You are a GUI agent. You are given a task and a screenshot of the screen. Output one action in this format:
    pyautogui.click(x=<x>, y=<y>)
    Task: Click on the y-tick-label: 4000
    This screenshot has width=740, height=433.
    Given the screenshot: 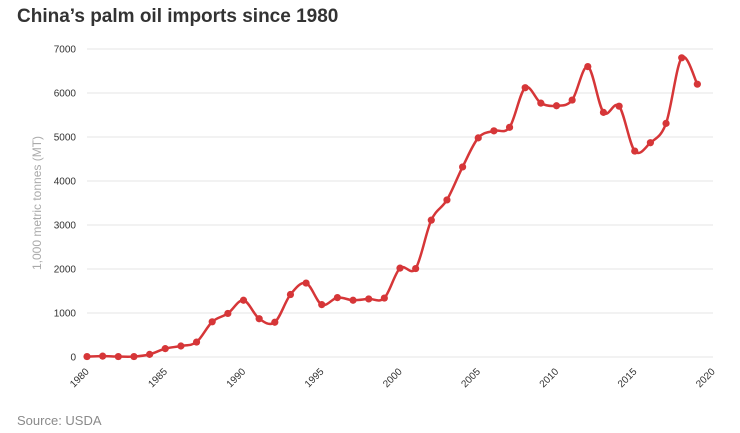 What is the action you would take?
    pyautogui.click(x=65, y=182)
    